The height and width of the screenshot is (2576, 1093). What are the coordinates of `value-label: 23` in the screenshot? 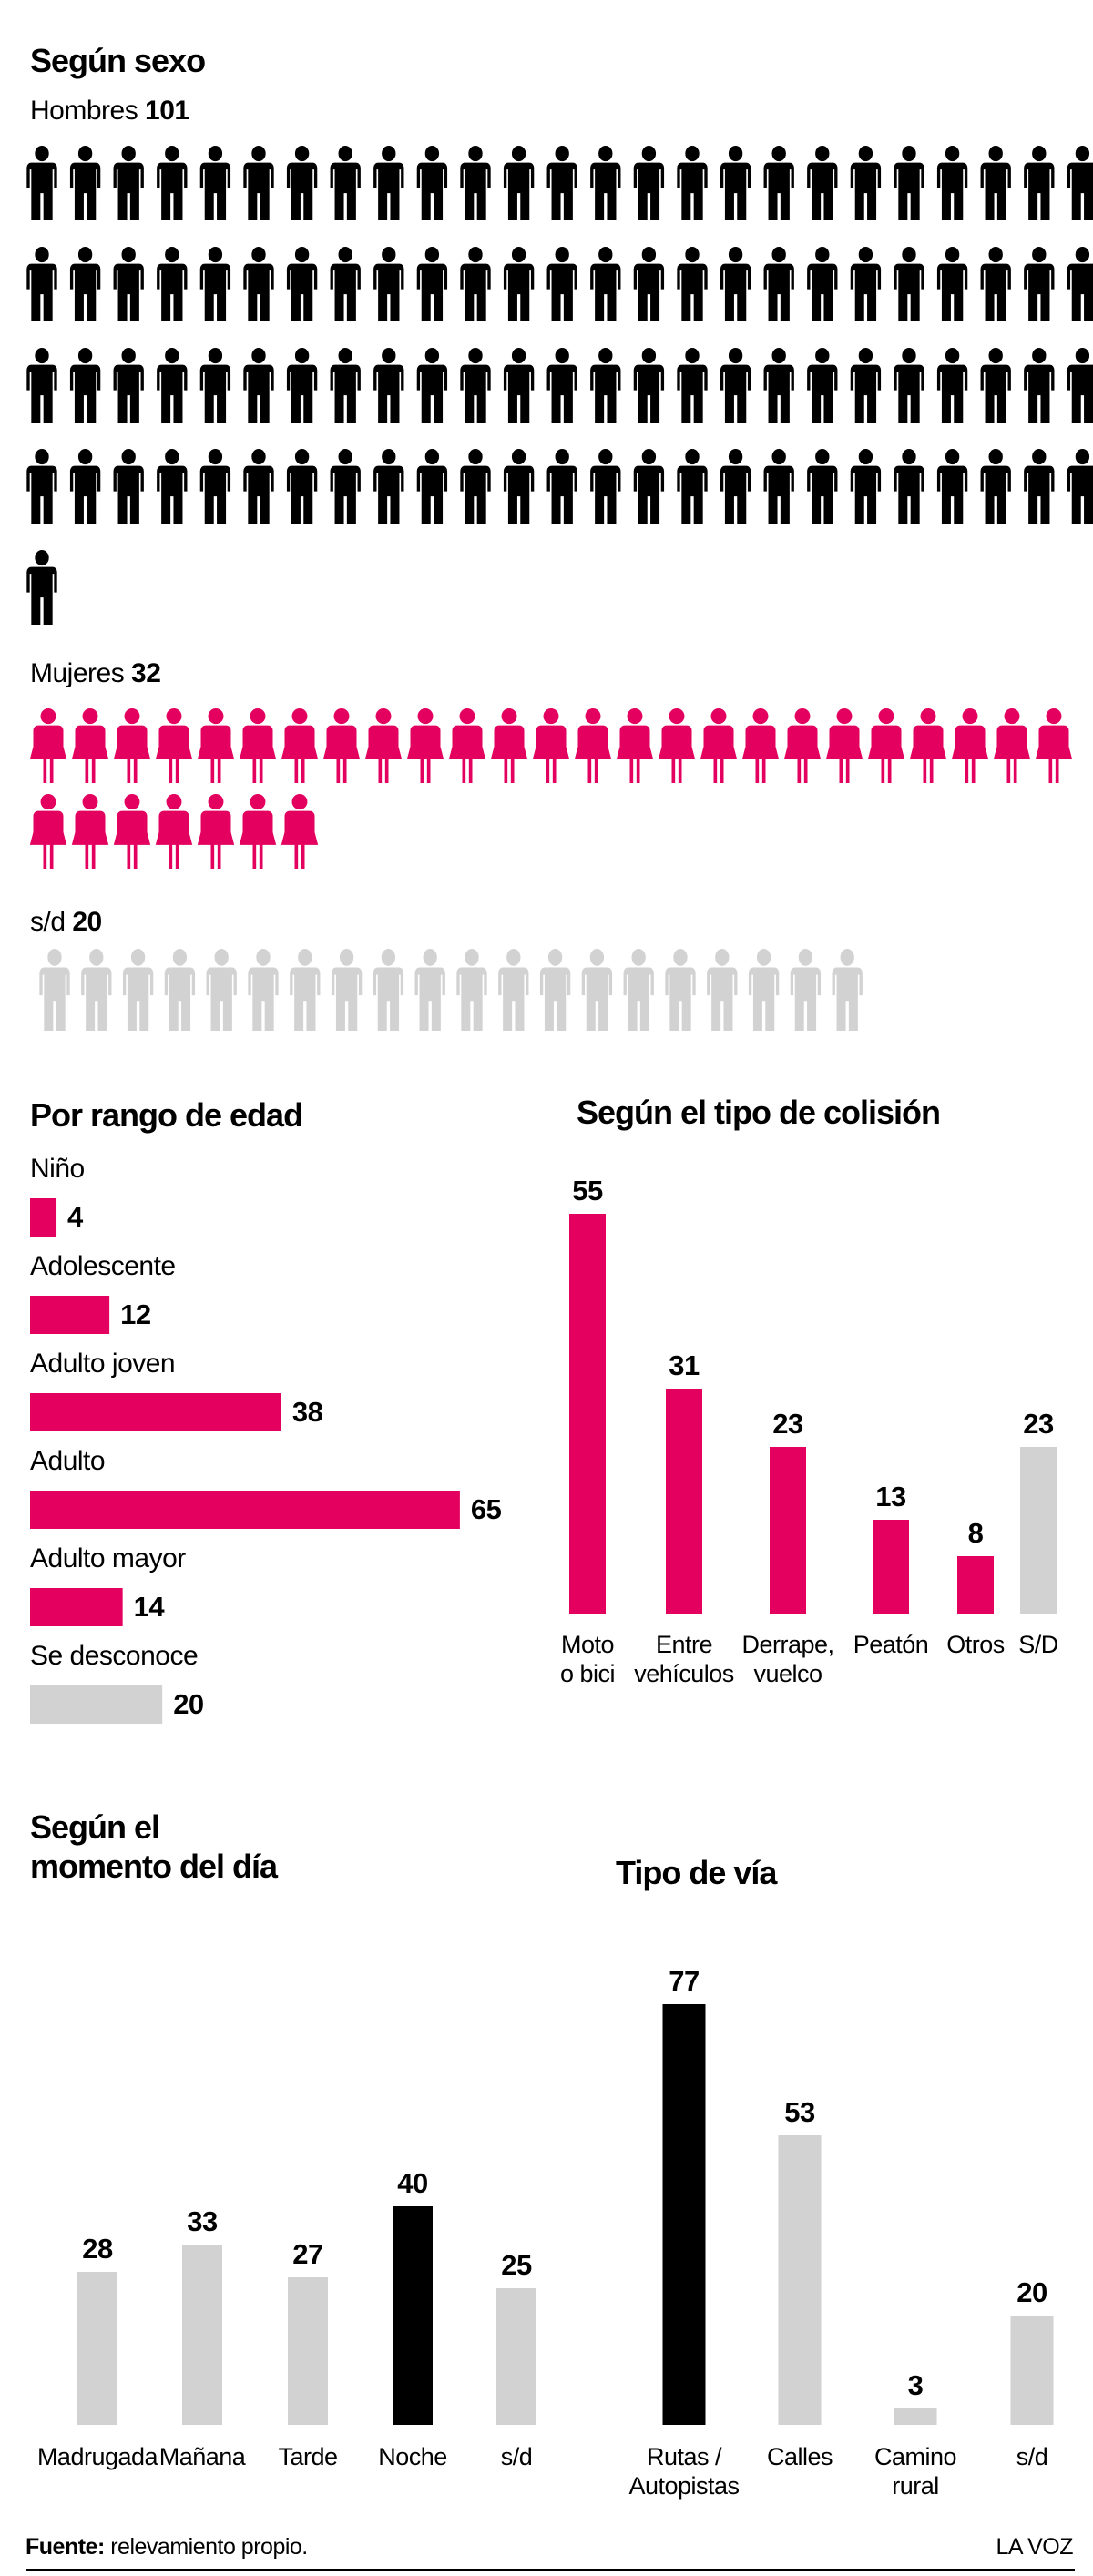 It's located at (788, 1424).